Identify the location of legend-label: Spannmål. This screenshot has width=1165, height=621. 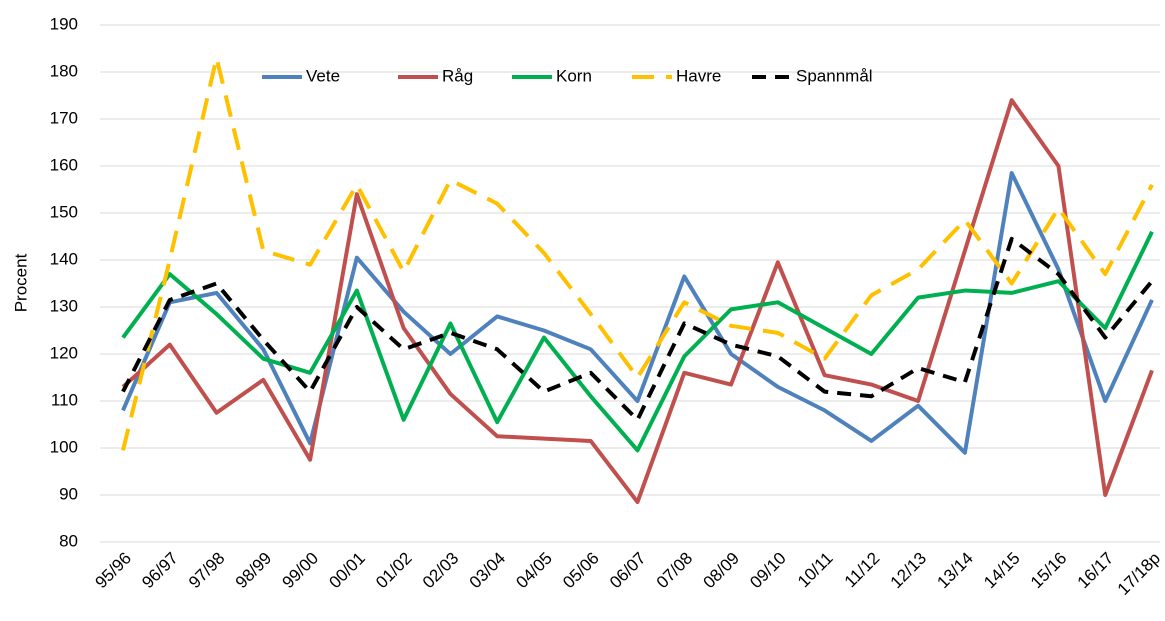
(834, 75).